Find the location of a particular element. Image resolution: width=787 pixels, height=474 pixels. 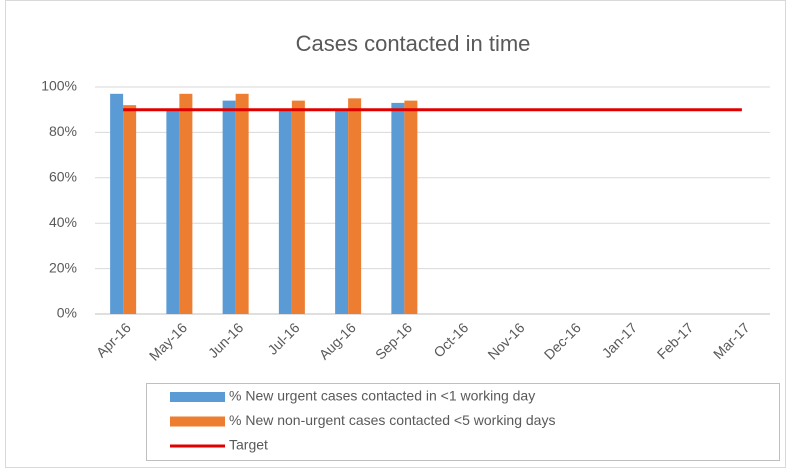

y-tick-label: 40% is located at coordinates (63, 222).